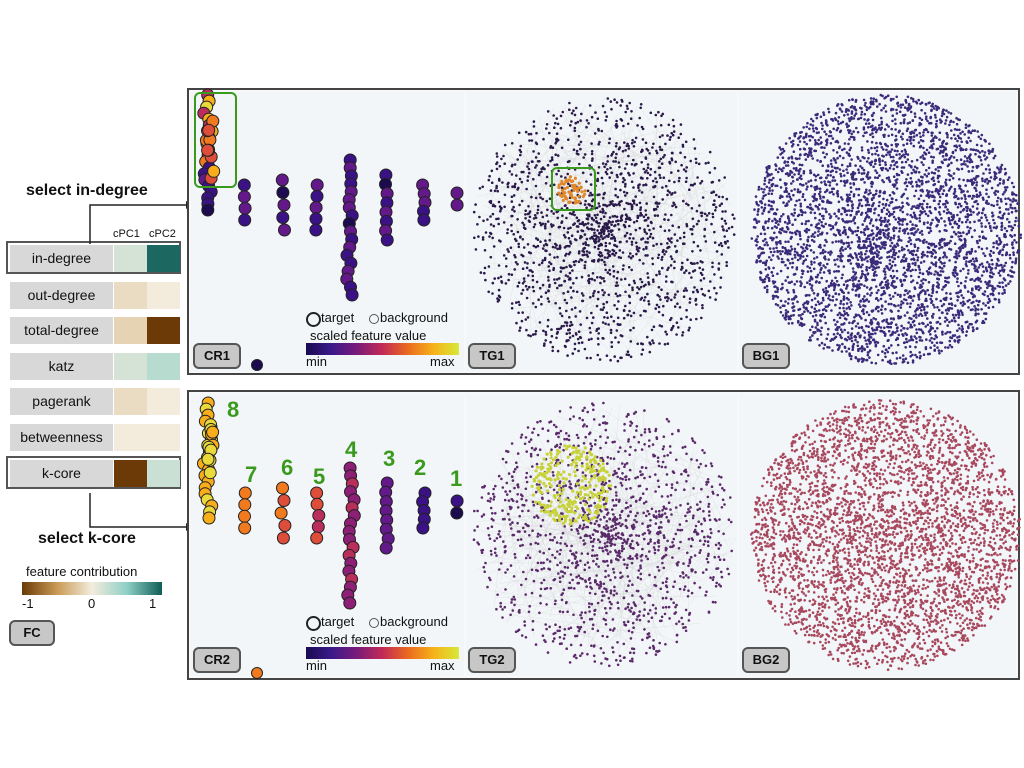 The width and height of the screenshot is (1024, 768). Describe the element at coordinates (61, 330) in the screenshot. I see `feature-row-total-degree: total-degree` at that location.